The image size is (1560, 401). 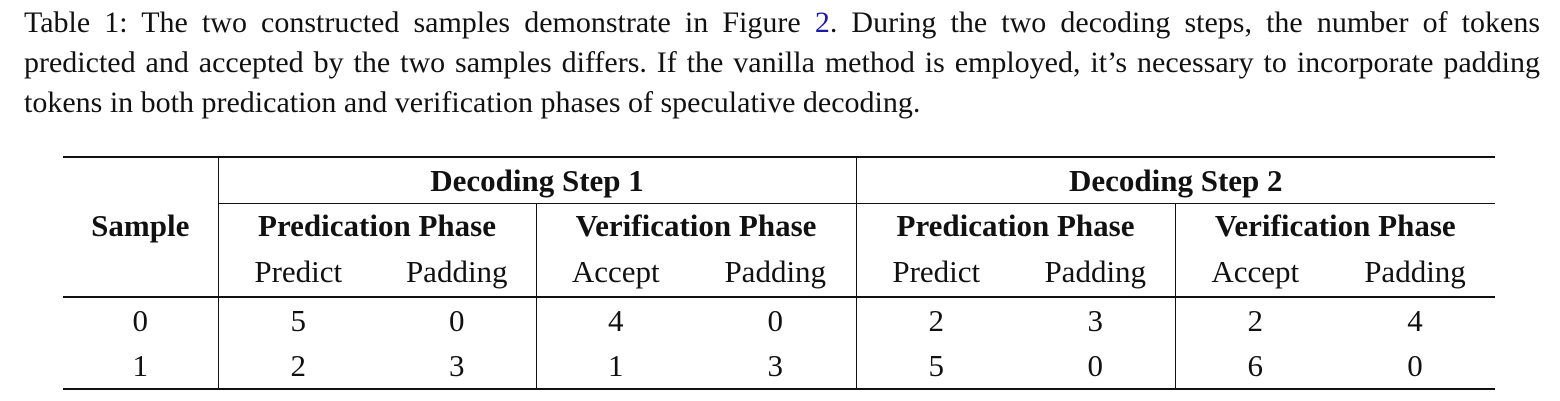 What do you see at coordinates (1175, 180) in the screenshot?
I see `step-2-header: Decoding Step 2` at bounding box center [1175, 180].